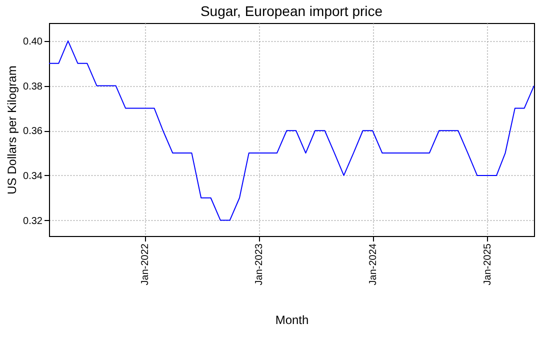  What do you see at coordinates (33, 132) in the screenshot?
I see `y-tick-label: 0.36` at bounding box center [33, 132].